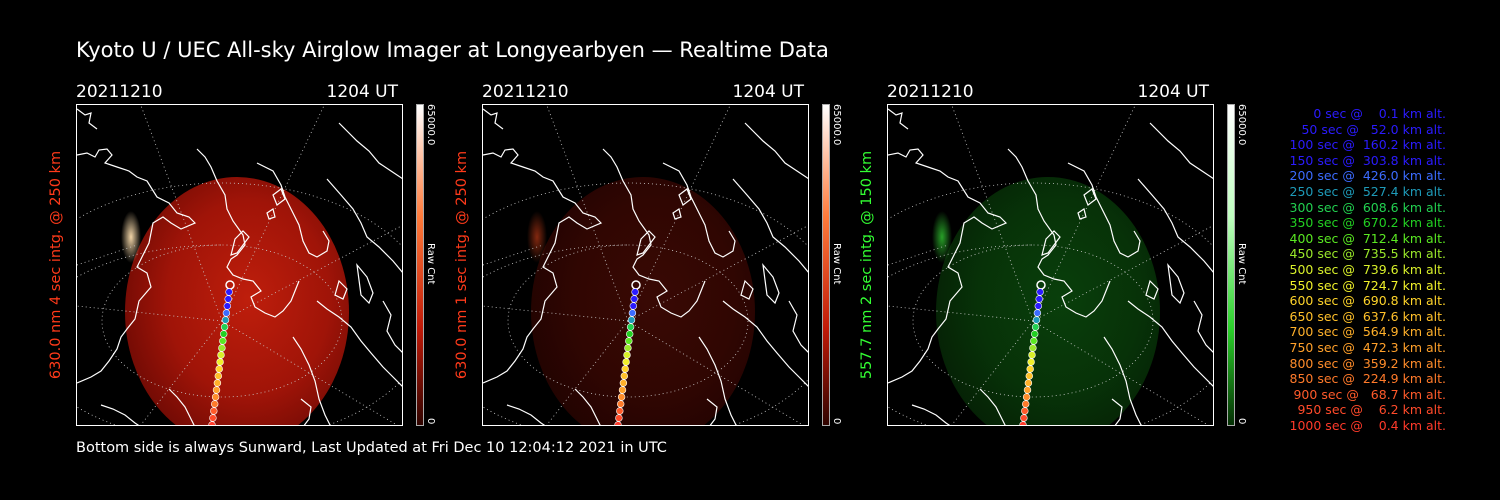 The image size is (1500, 500). I want to click on legend-entry: 550 sec @ 724.7 km alt., so click(1367, 285).